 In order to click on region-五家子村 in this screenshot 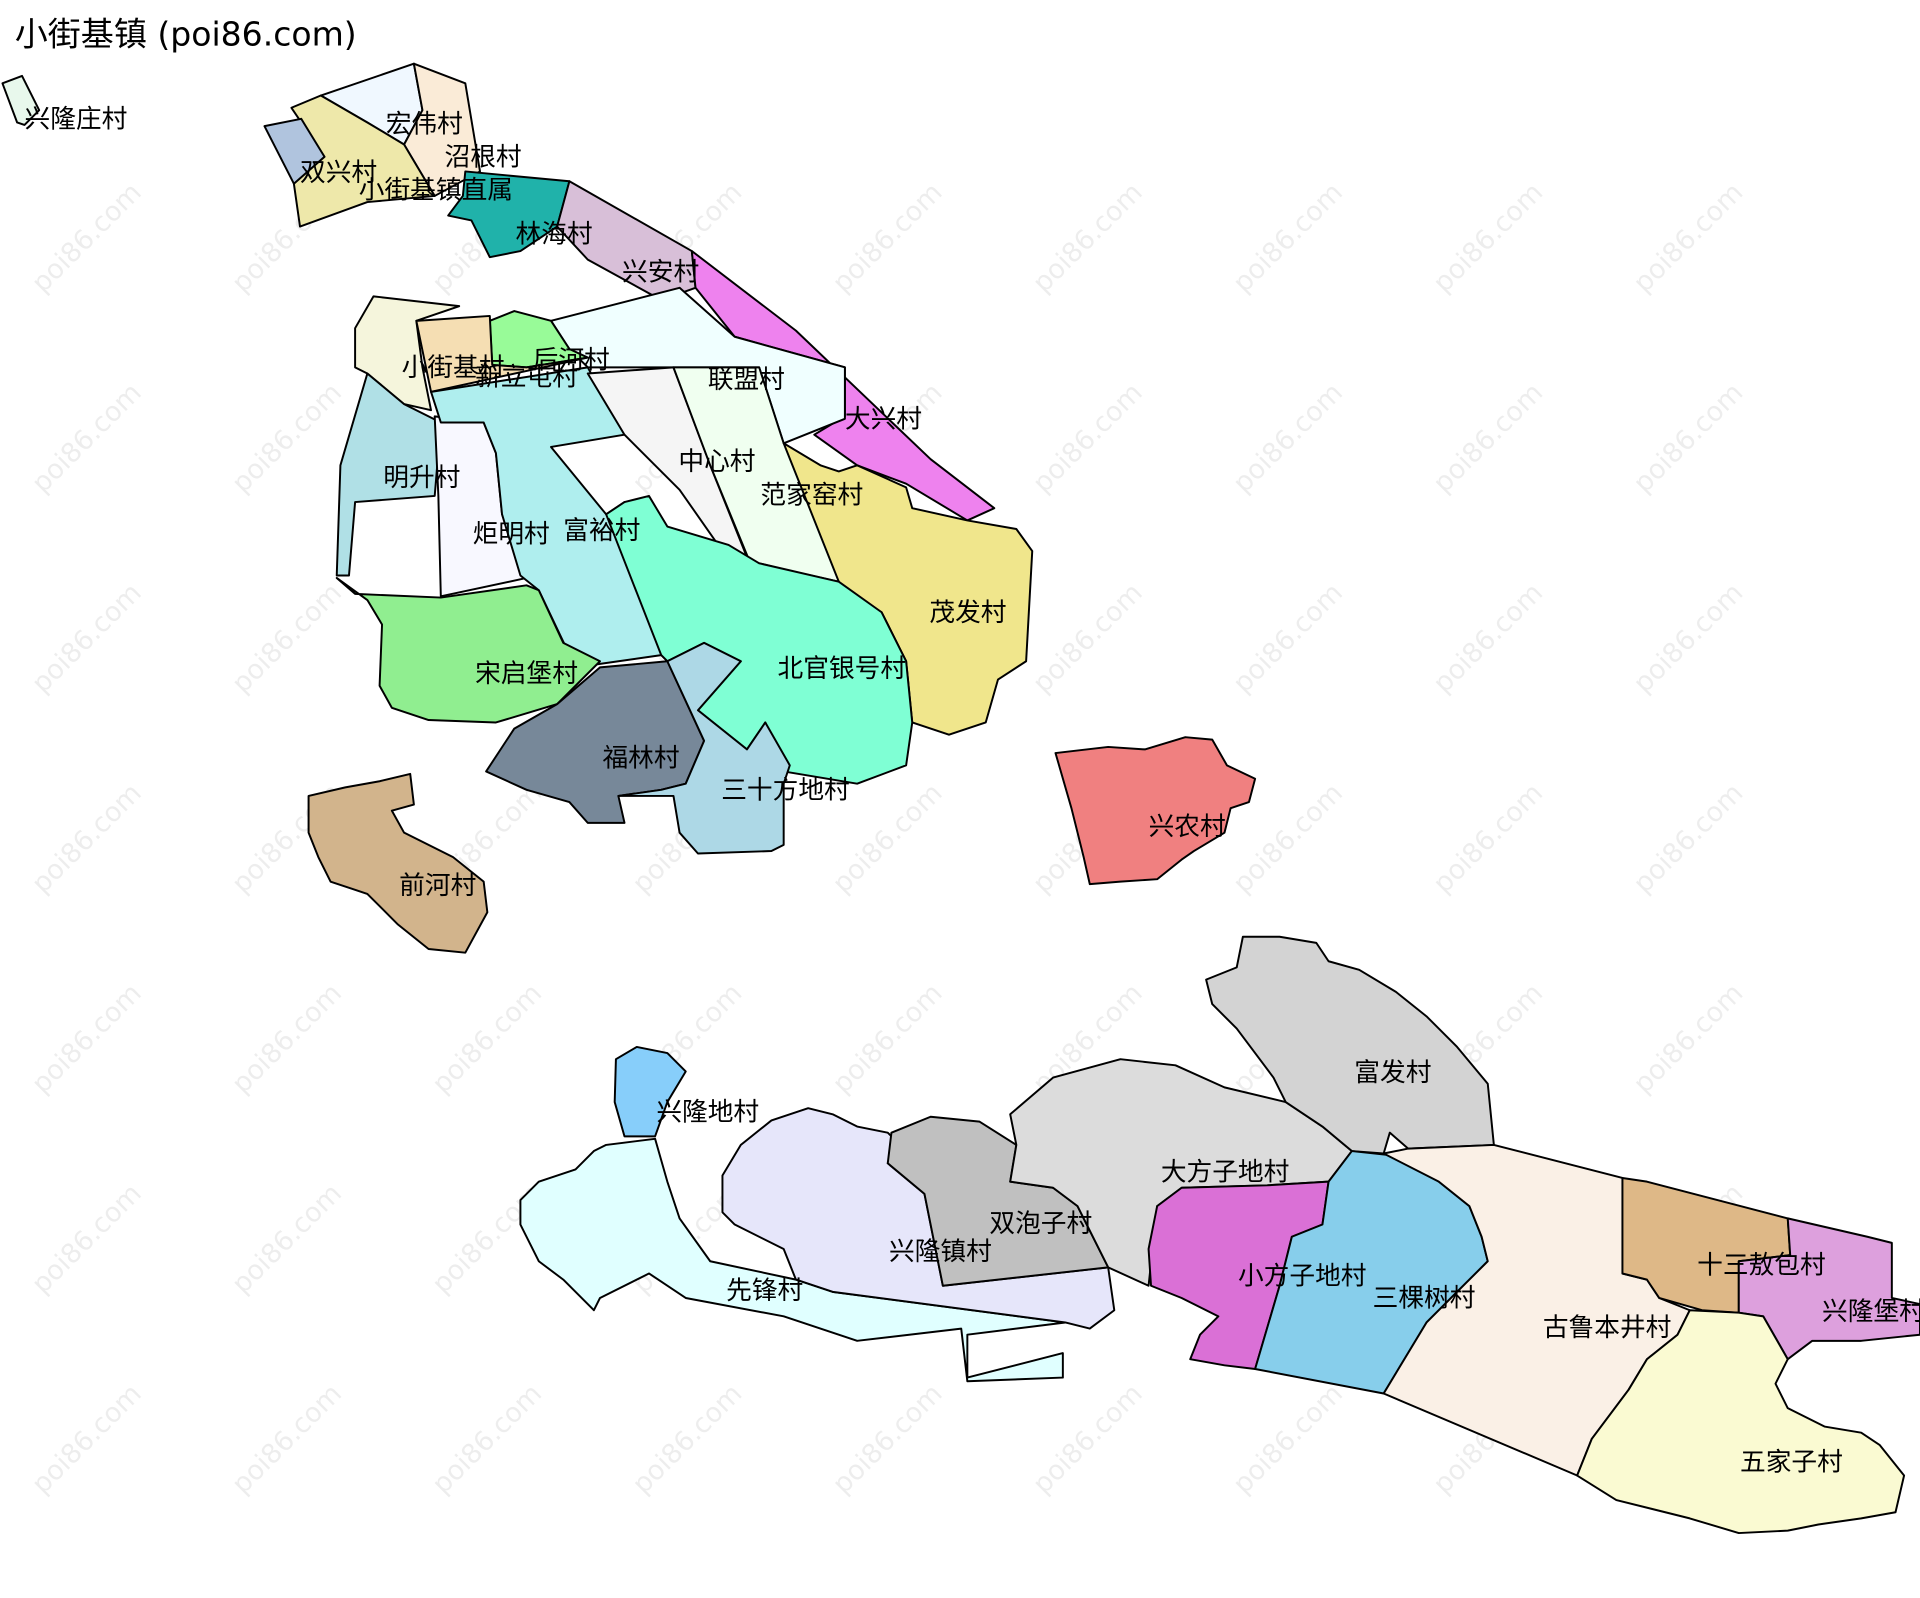, I will do `click(1741, 1422)`.